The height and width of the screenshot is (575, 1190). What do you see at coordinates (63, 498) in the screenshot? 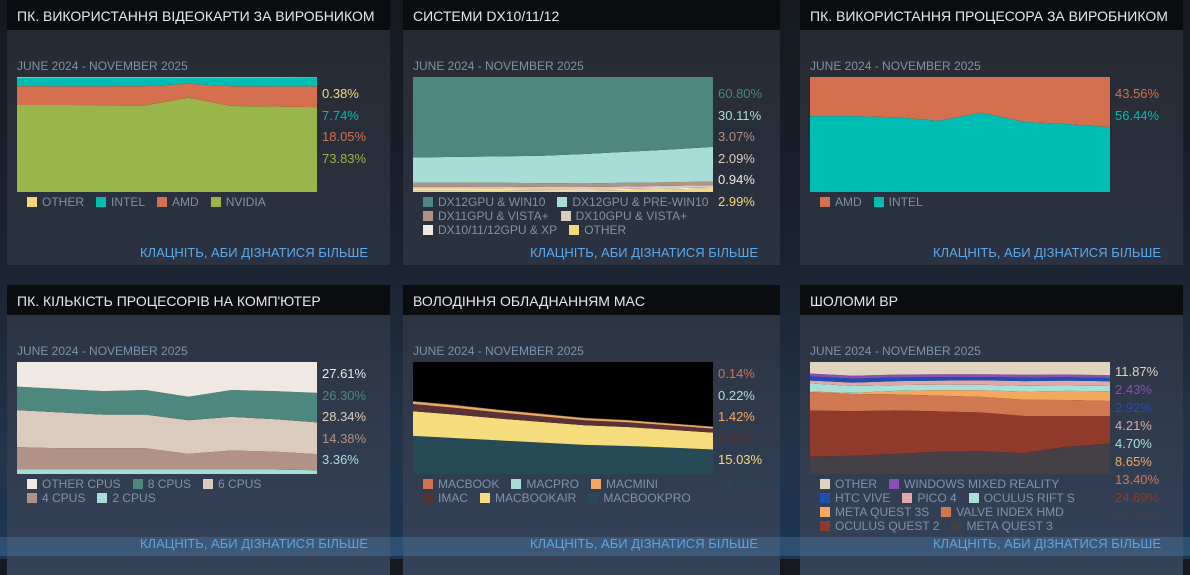
I see `legend-label: 4 CPUS` at bounding box center [63, 498].